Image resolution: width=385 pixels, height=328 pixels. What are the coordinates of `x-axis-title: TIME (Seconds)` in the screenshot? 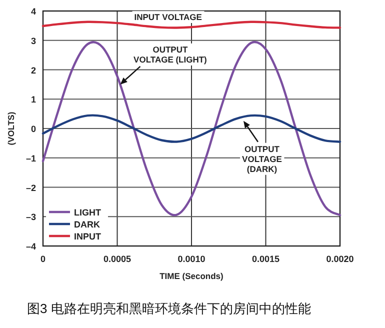 It's located at (192, 276).